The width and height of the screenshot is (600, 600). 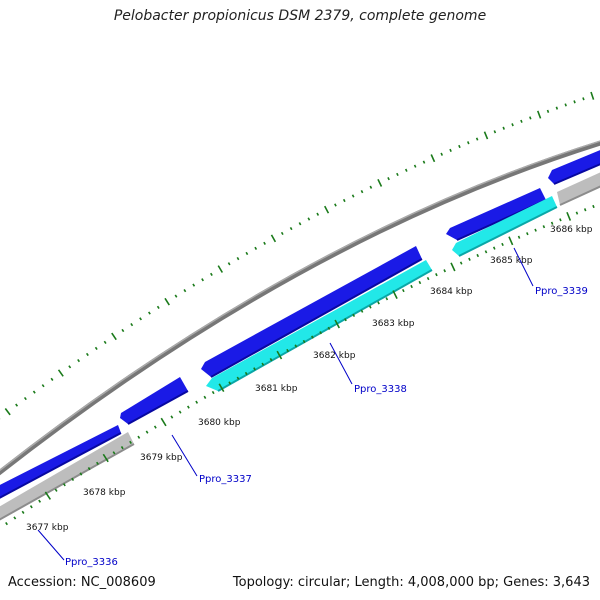 What do you see at coordinates (561, 291) in the screenshot?
I see `gene-label-ppro-3339: Ppro_3339` at bounding box center [561, 291].